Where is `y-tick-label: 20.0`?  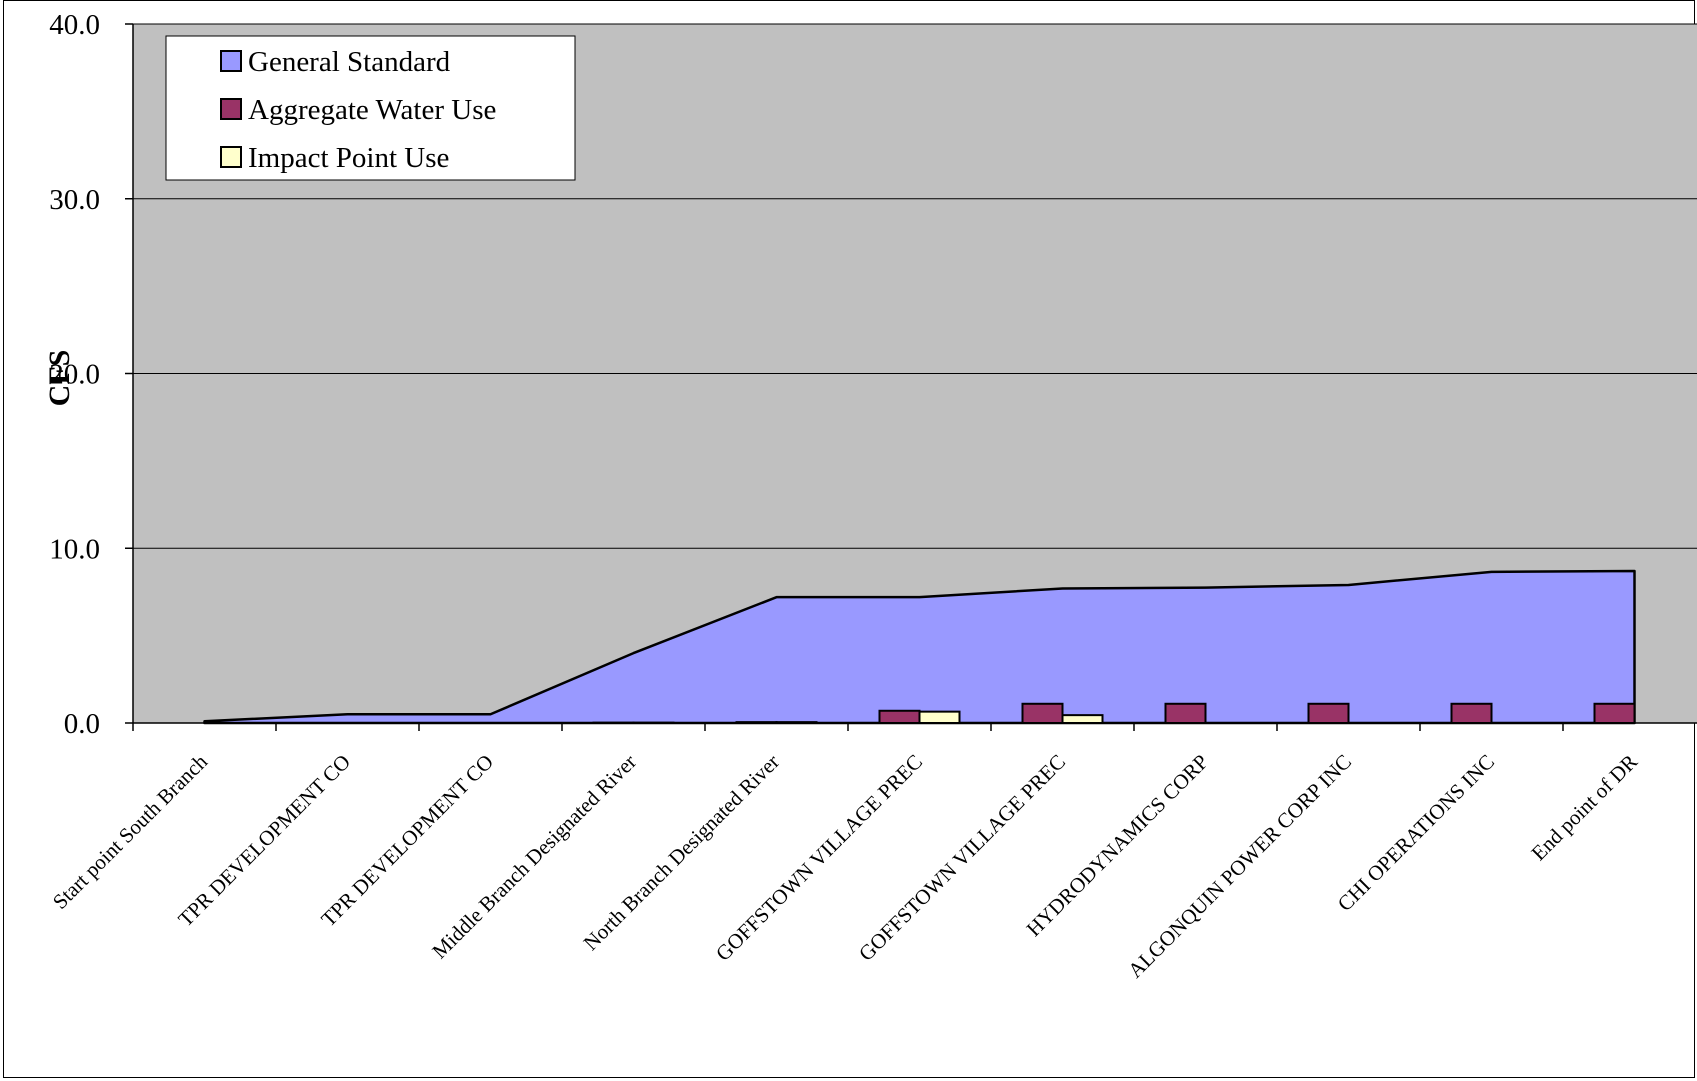
y-tick-label: 20.0 is located at coordinates (74, 375).